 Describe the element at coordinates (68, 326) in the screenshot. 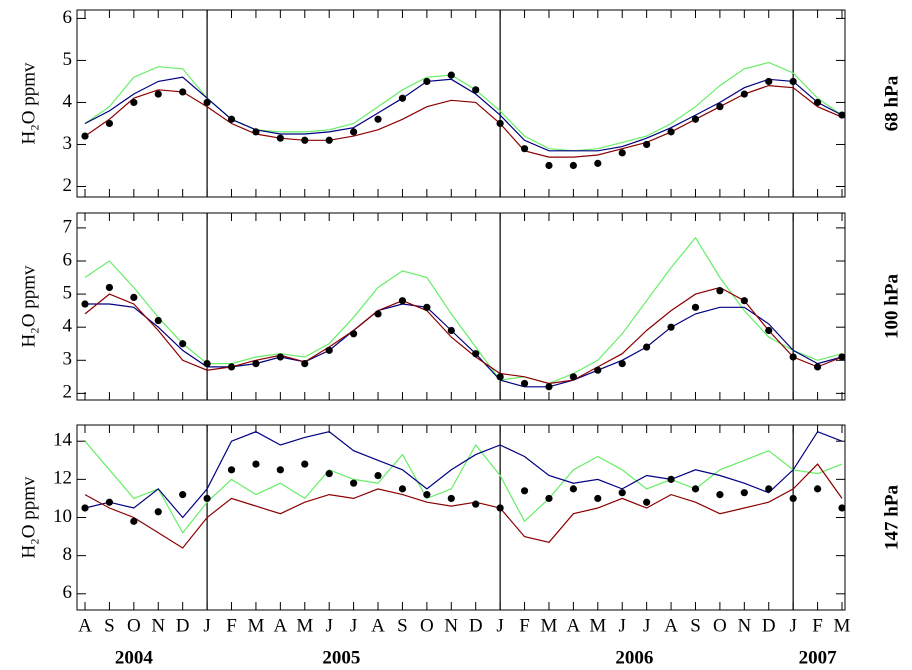

I see `y-tick-label: 4` at that location.